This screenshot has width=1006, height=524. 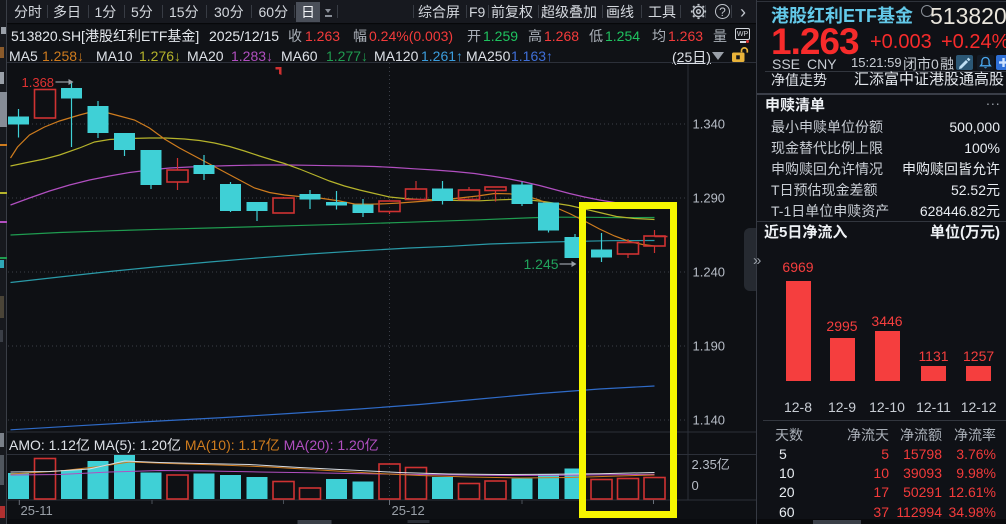 I want to click on svg-text: 1.340, so click(x=709, y=124).